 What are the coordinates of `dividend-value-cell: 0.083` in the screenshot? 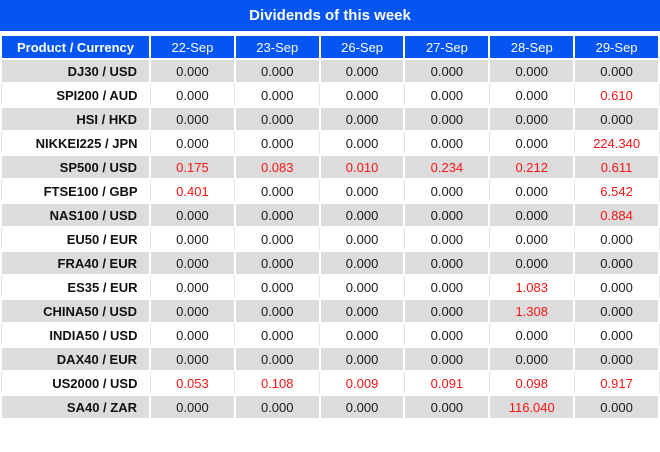 It's located at (277, 167).